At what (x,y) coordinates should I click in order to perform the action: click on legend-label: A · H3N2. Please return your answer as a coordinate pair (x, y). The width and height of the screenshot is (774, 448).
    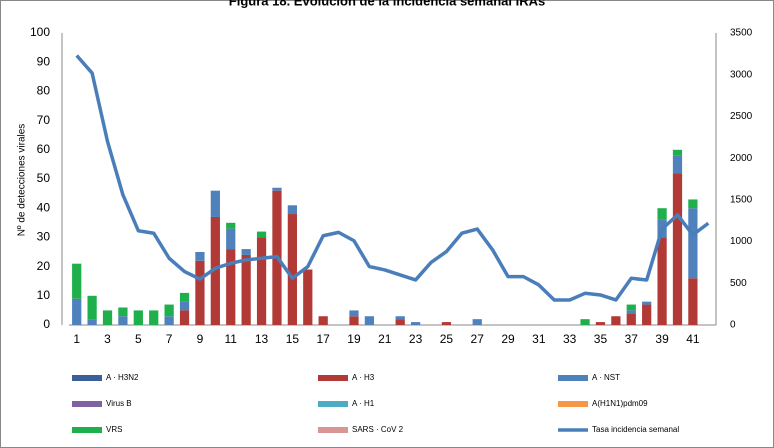
    Looking at the image, I should click on (122, 377).